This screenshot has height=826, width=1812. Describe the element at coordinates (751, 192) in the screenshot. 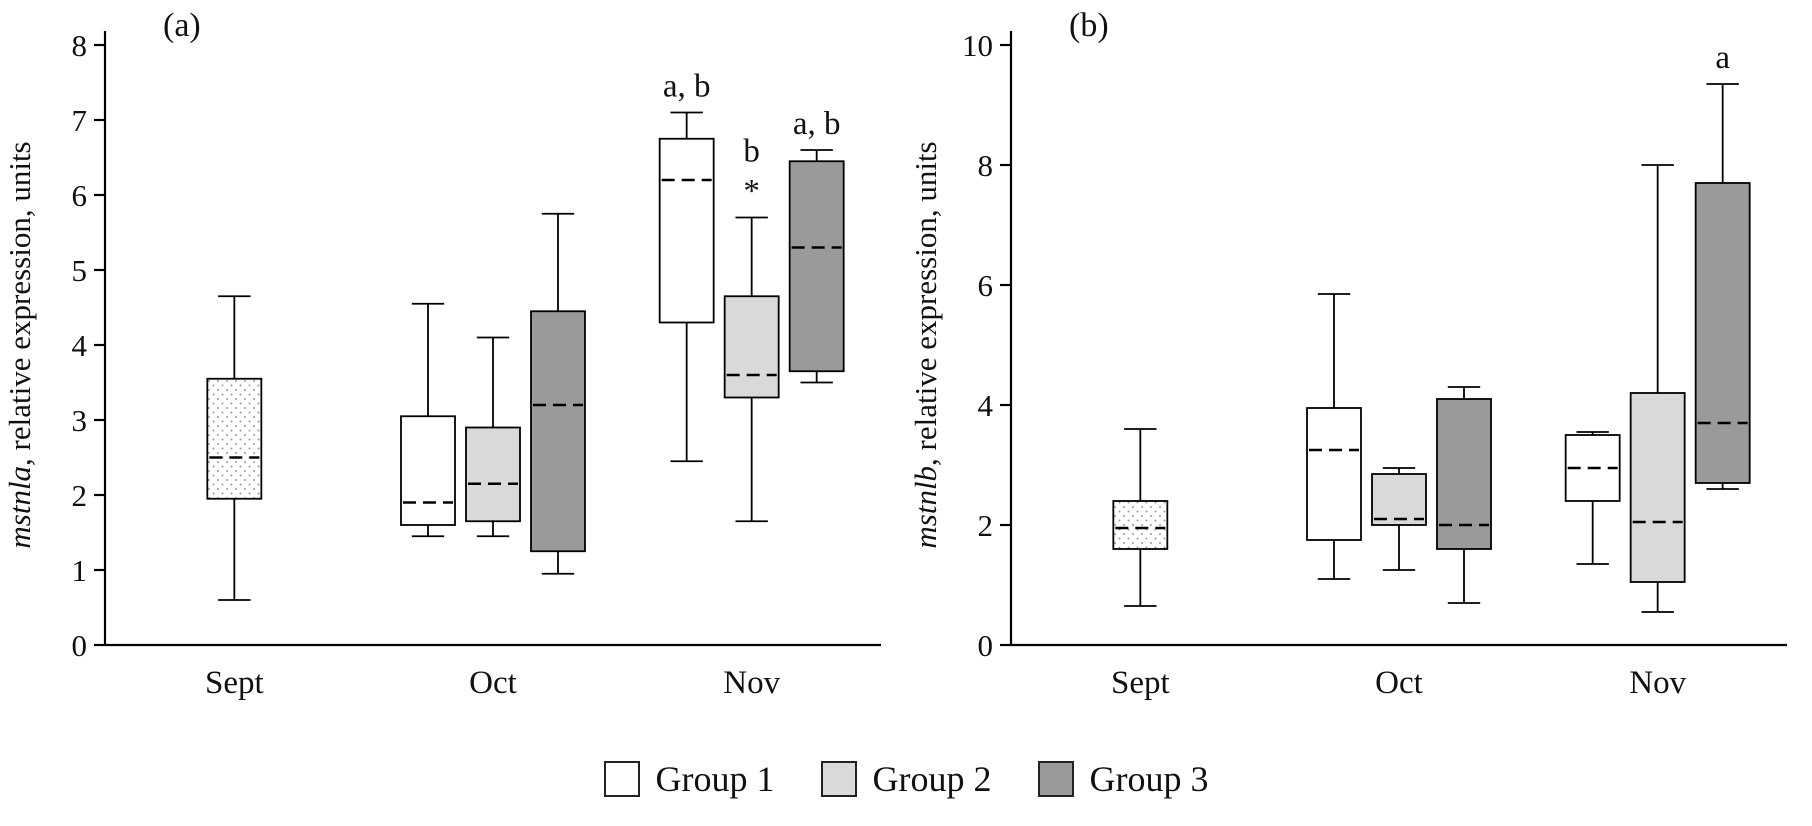

I see `significance-label: *` at that location.